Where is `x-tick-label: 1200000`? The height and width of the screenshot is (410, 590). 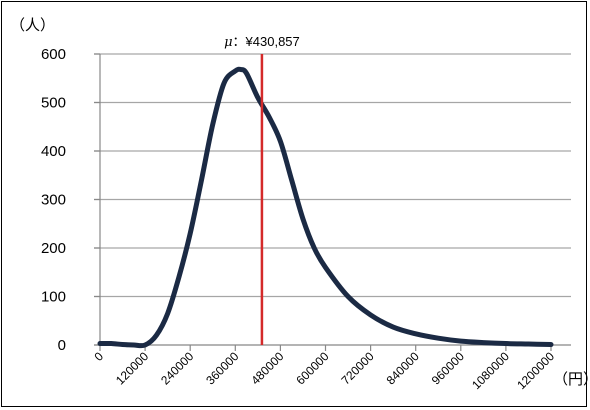
x-tick-label: 1200000 is located at coordinates (535, 370).